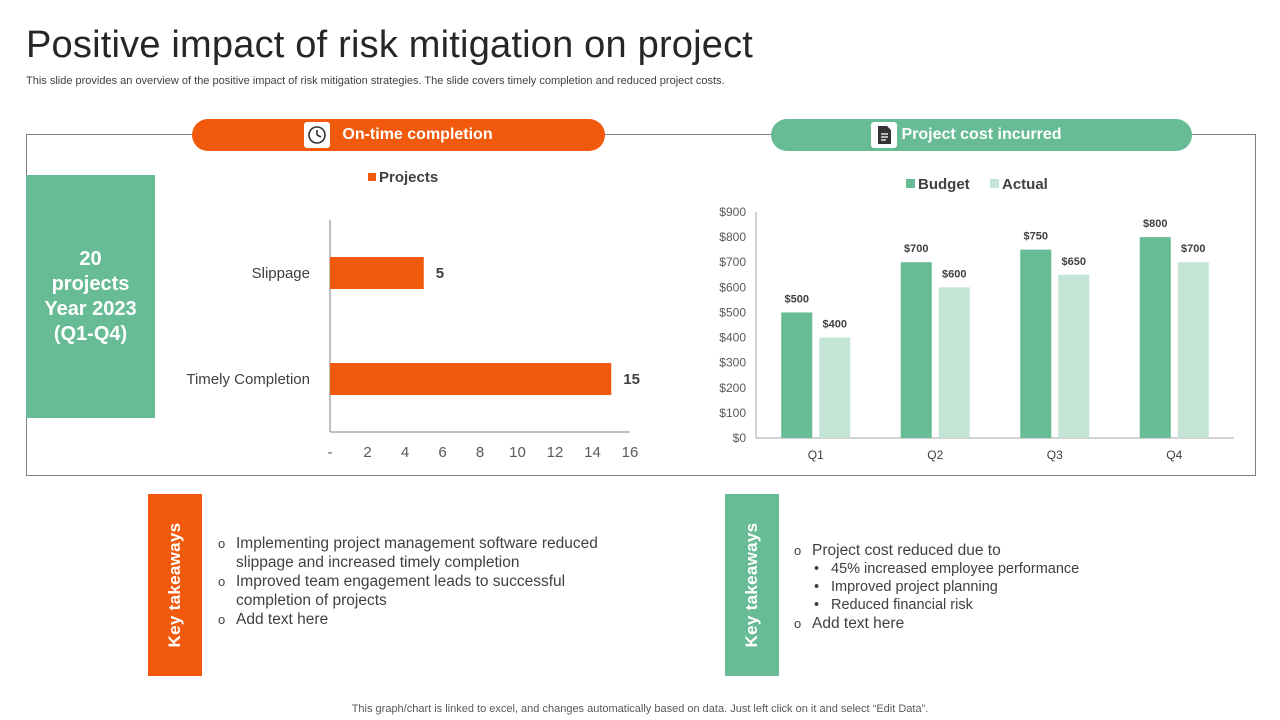 This screenshot has width=1280, height=720. Describe the element at coordinates (732, 312) in the screenshot. I see `y-tick-label: $500` at that location.